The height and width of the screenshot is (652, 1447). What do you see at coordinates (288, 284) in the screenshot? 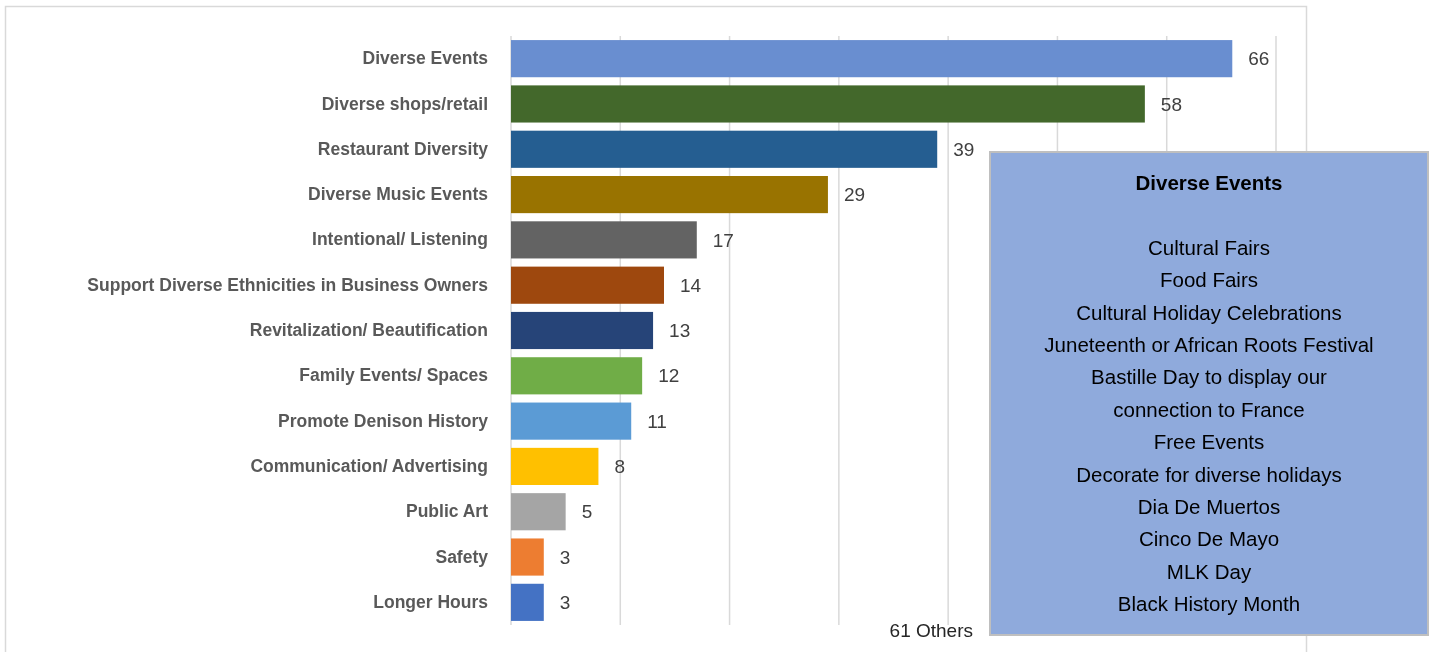
I see `y-tick-label: Support Diverse Ethnicities in Business Owners` at bounding box center [288, 284].